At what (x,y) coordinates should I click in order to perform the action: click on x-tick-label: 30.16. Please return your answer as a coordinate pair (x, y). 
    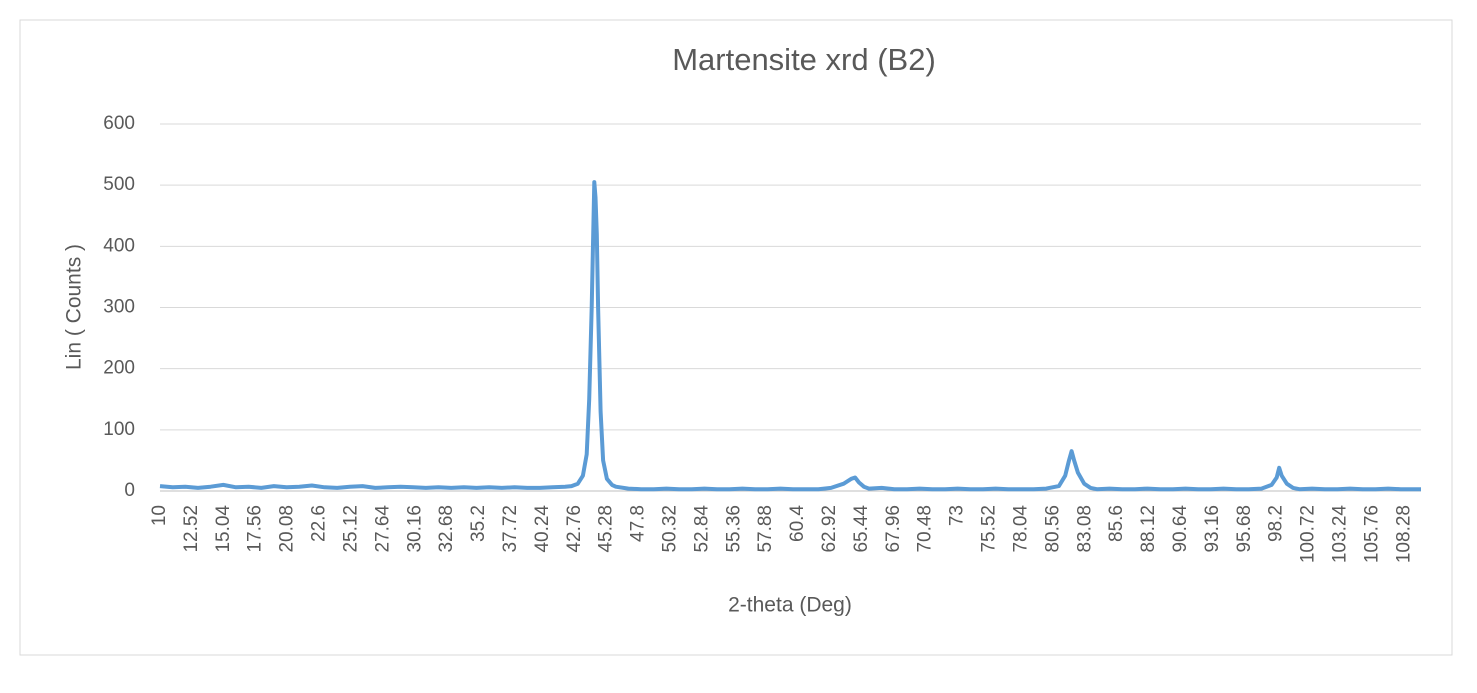
    Looking at the image, I should click on (414, 529).